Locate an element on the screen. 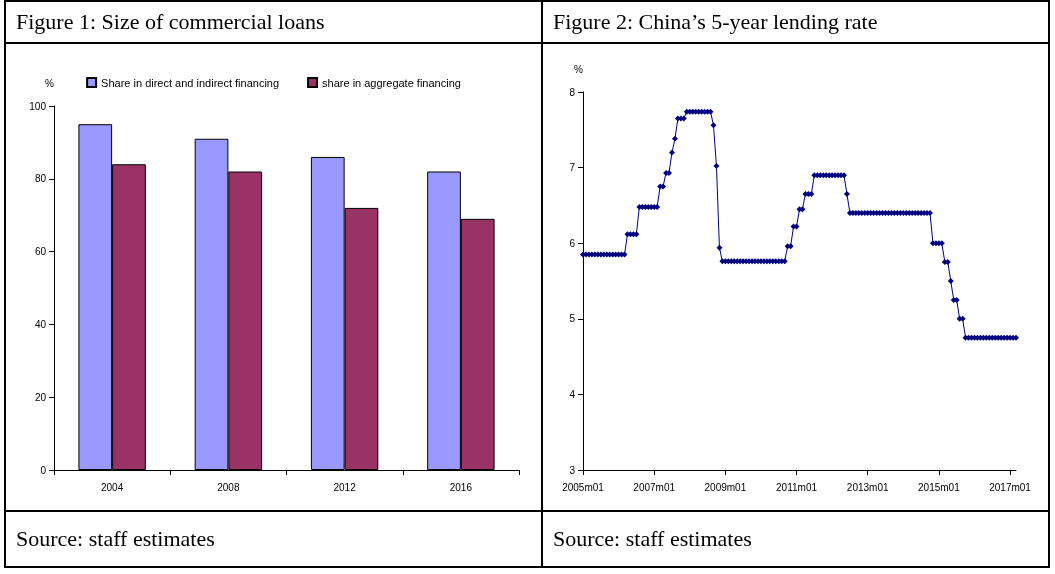 The width and height of the screenshot is (1055, 574). y-tick-label: 7 is located at coordinates (572, 168).